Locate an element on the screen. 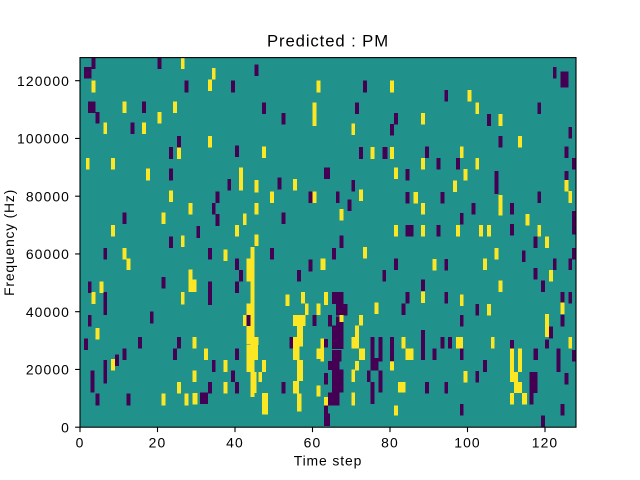  svg-text: Time step is located at coordinates (328, 461).